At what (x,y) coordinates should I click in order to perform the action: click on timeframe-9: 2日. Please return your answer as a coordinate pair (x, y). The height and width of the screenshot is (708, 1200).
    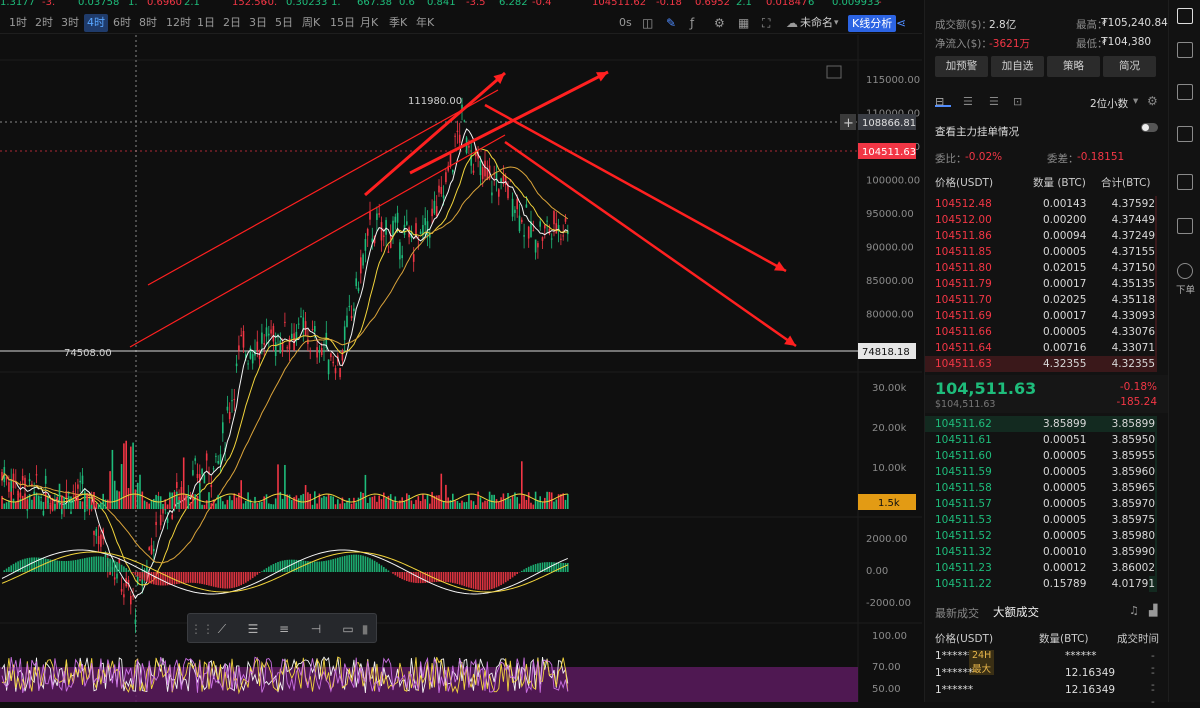
    Looking at the image, I should click on (232, 23).